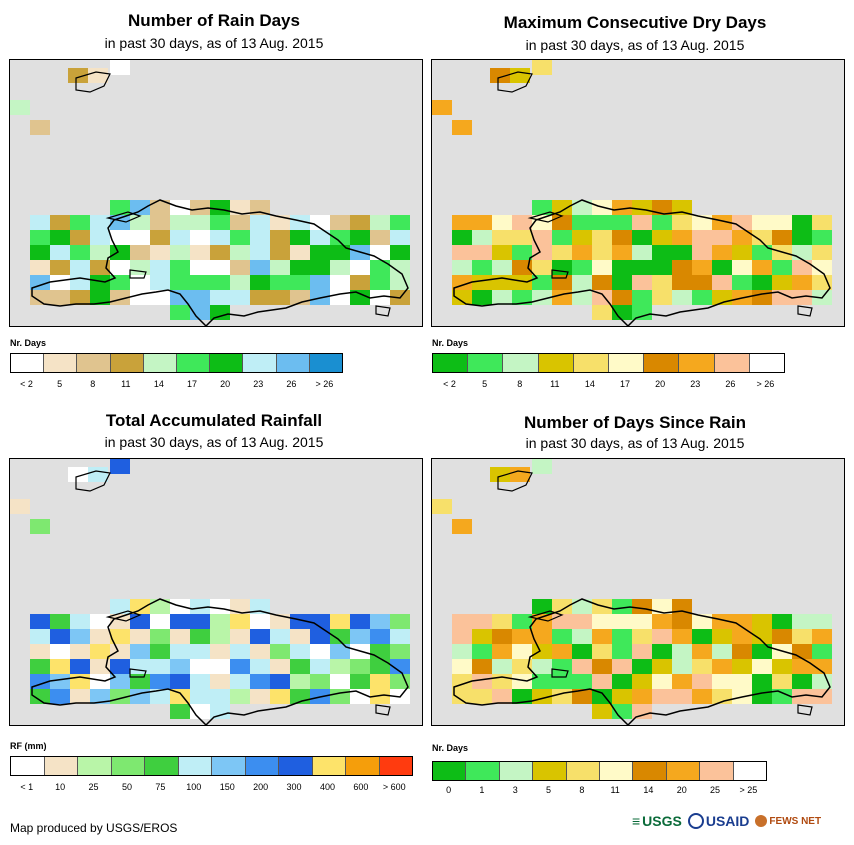 Image resolution: width=854 pixels, height=845 pixels. What do you see at coordinates (449, 790) in the screenshot?
I see `legend-tick-label: 0` at bounding box center [449, 790].